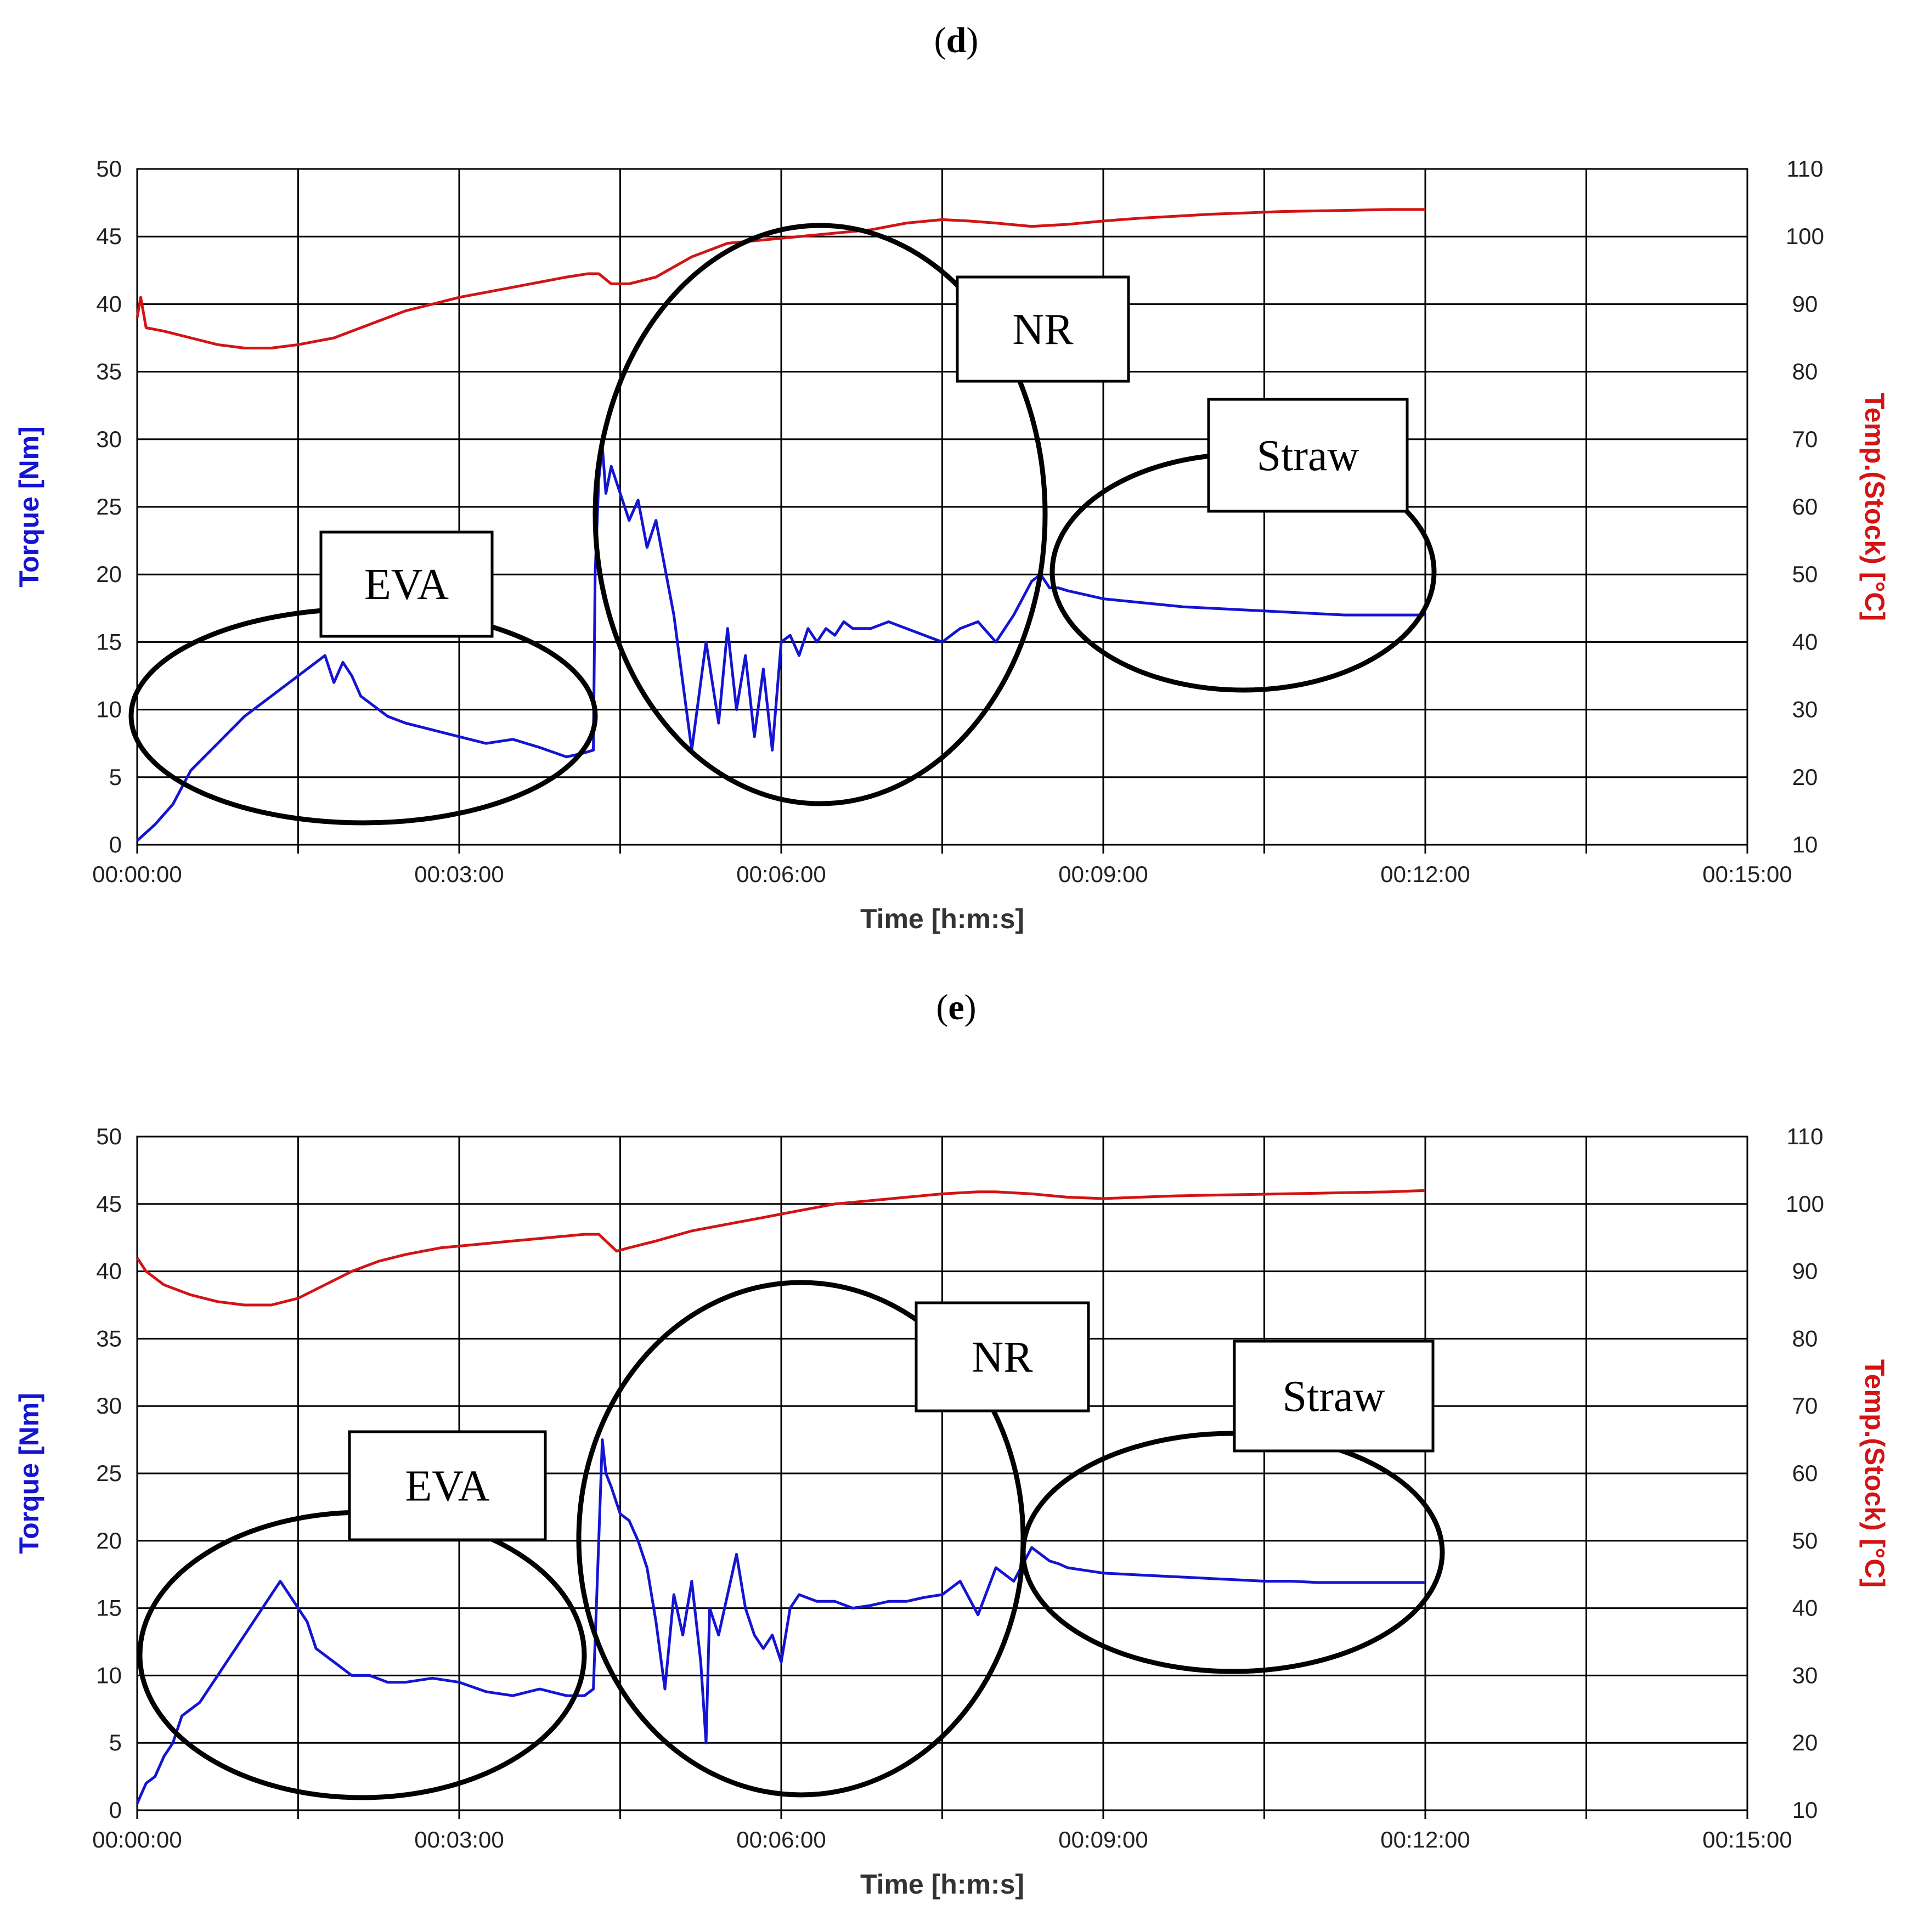 This screenshot has height=1932, width=1913. What do you see at coordinates (1233, 1552) in the screenshot?
I see `straw-ellipse` at bounding box center [1233, 1552].